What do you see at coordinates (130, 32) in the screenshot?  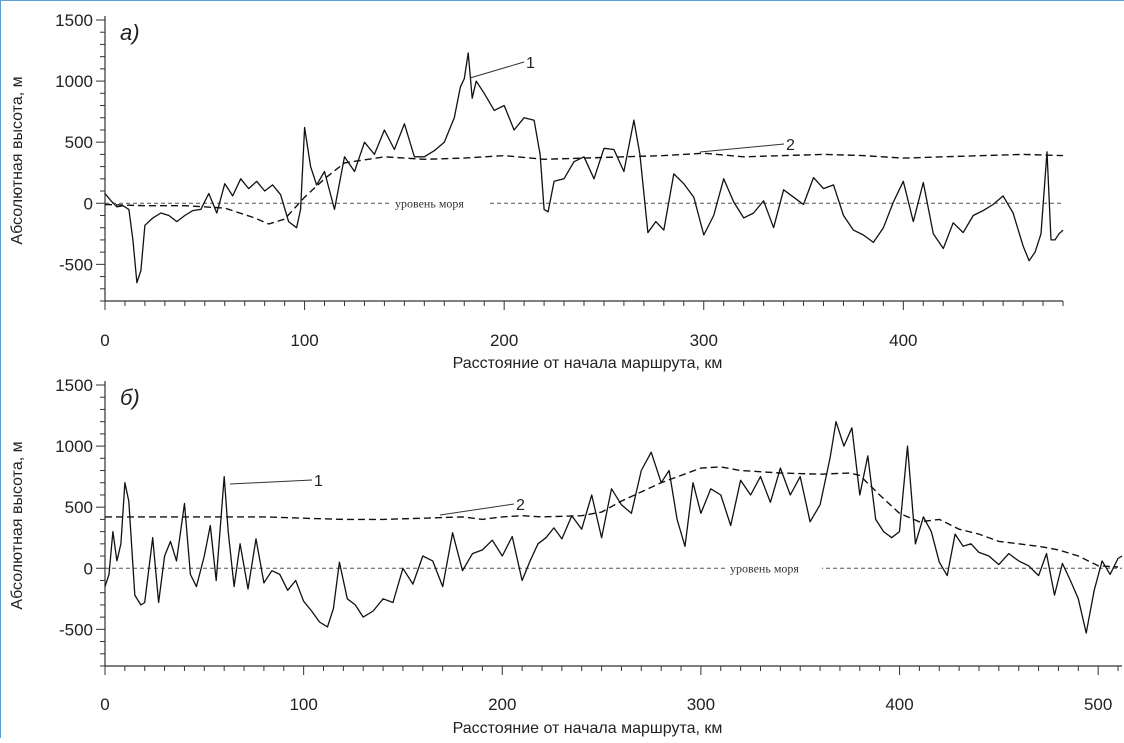 I see `panel-label: а)` at bounding box center [130, 32].